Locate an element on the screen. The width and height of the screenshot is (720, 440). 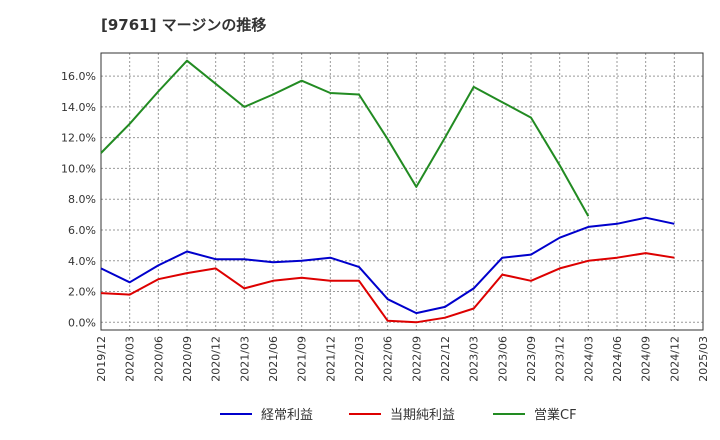
x-tick-label: 2024/09 is located at coordinates (646, 359).